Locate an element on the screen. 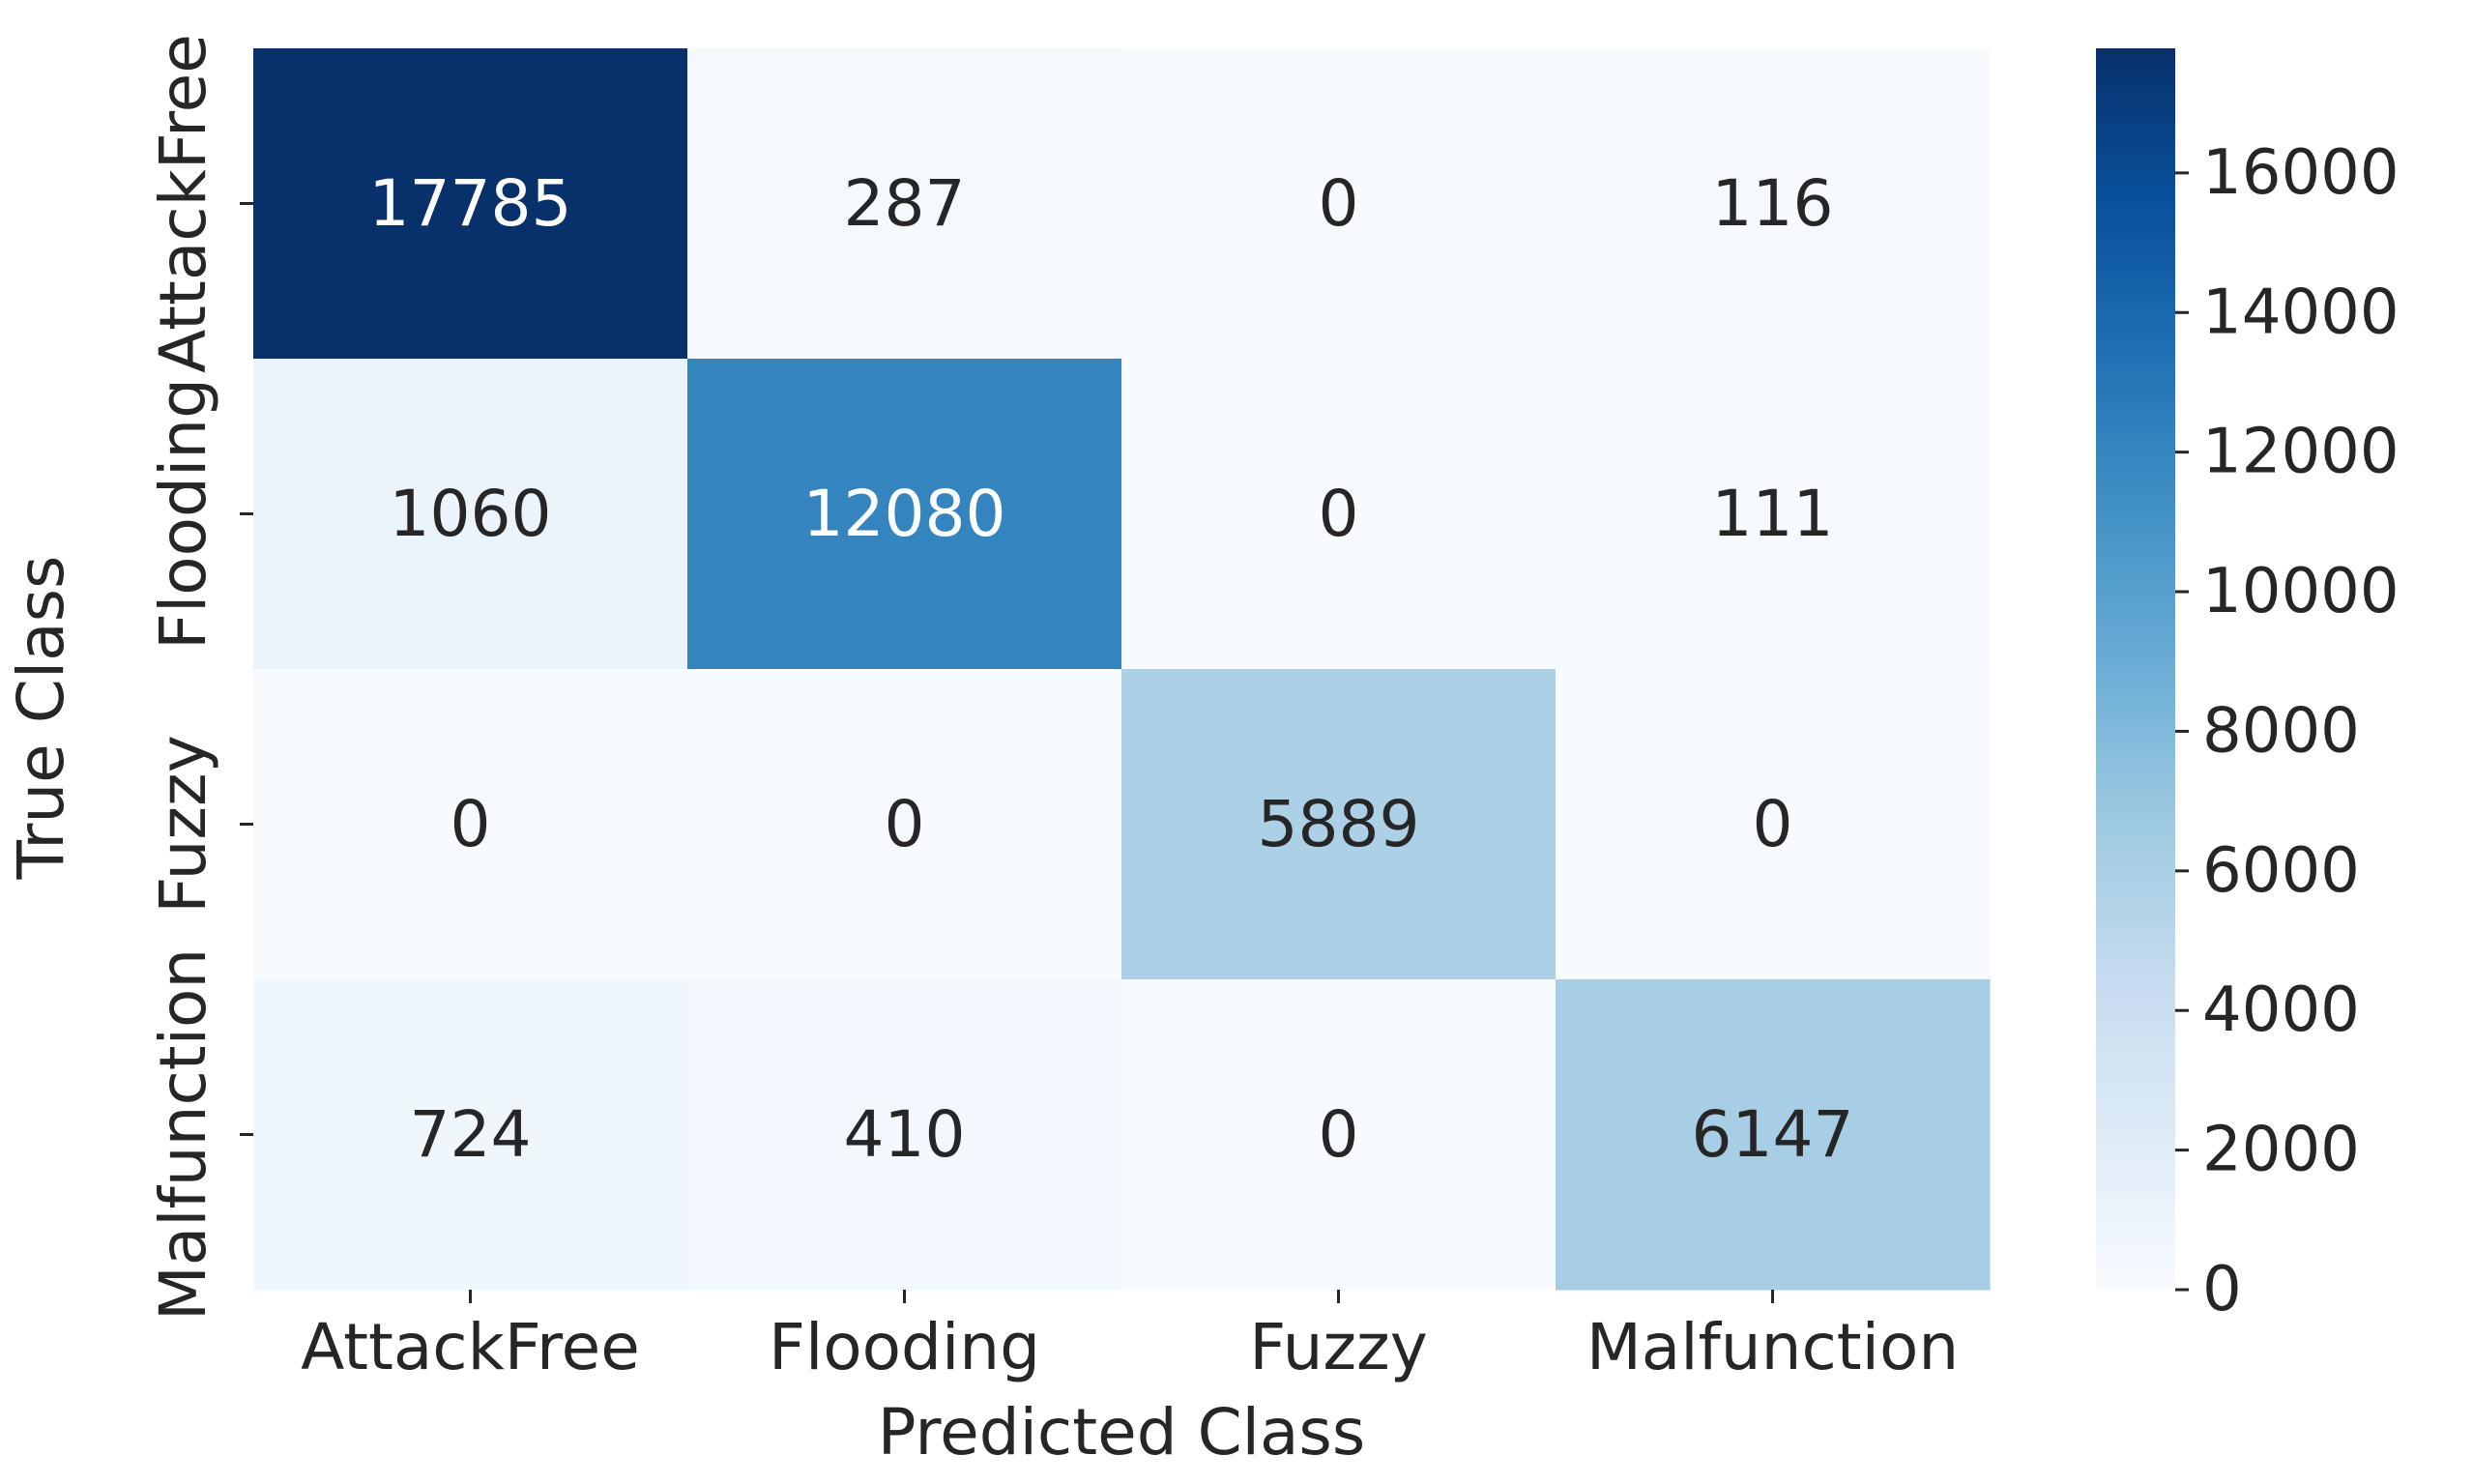 The width and height of the screenshot is (2473, 1484). cell-value-label: 1060 is located at coordinates (471, 514).